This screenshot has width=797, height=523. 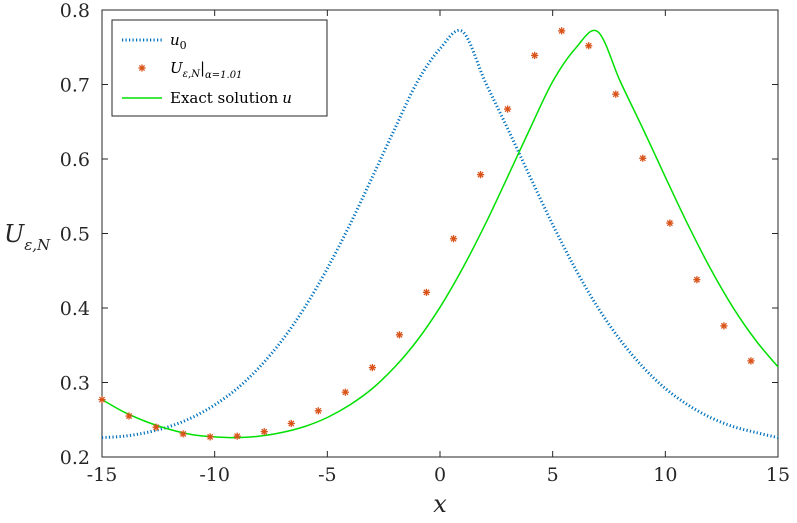 I want to click on legend-label-exact: Exact solution u, so click(x=231, y=98).